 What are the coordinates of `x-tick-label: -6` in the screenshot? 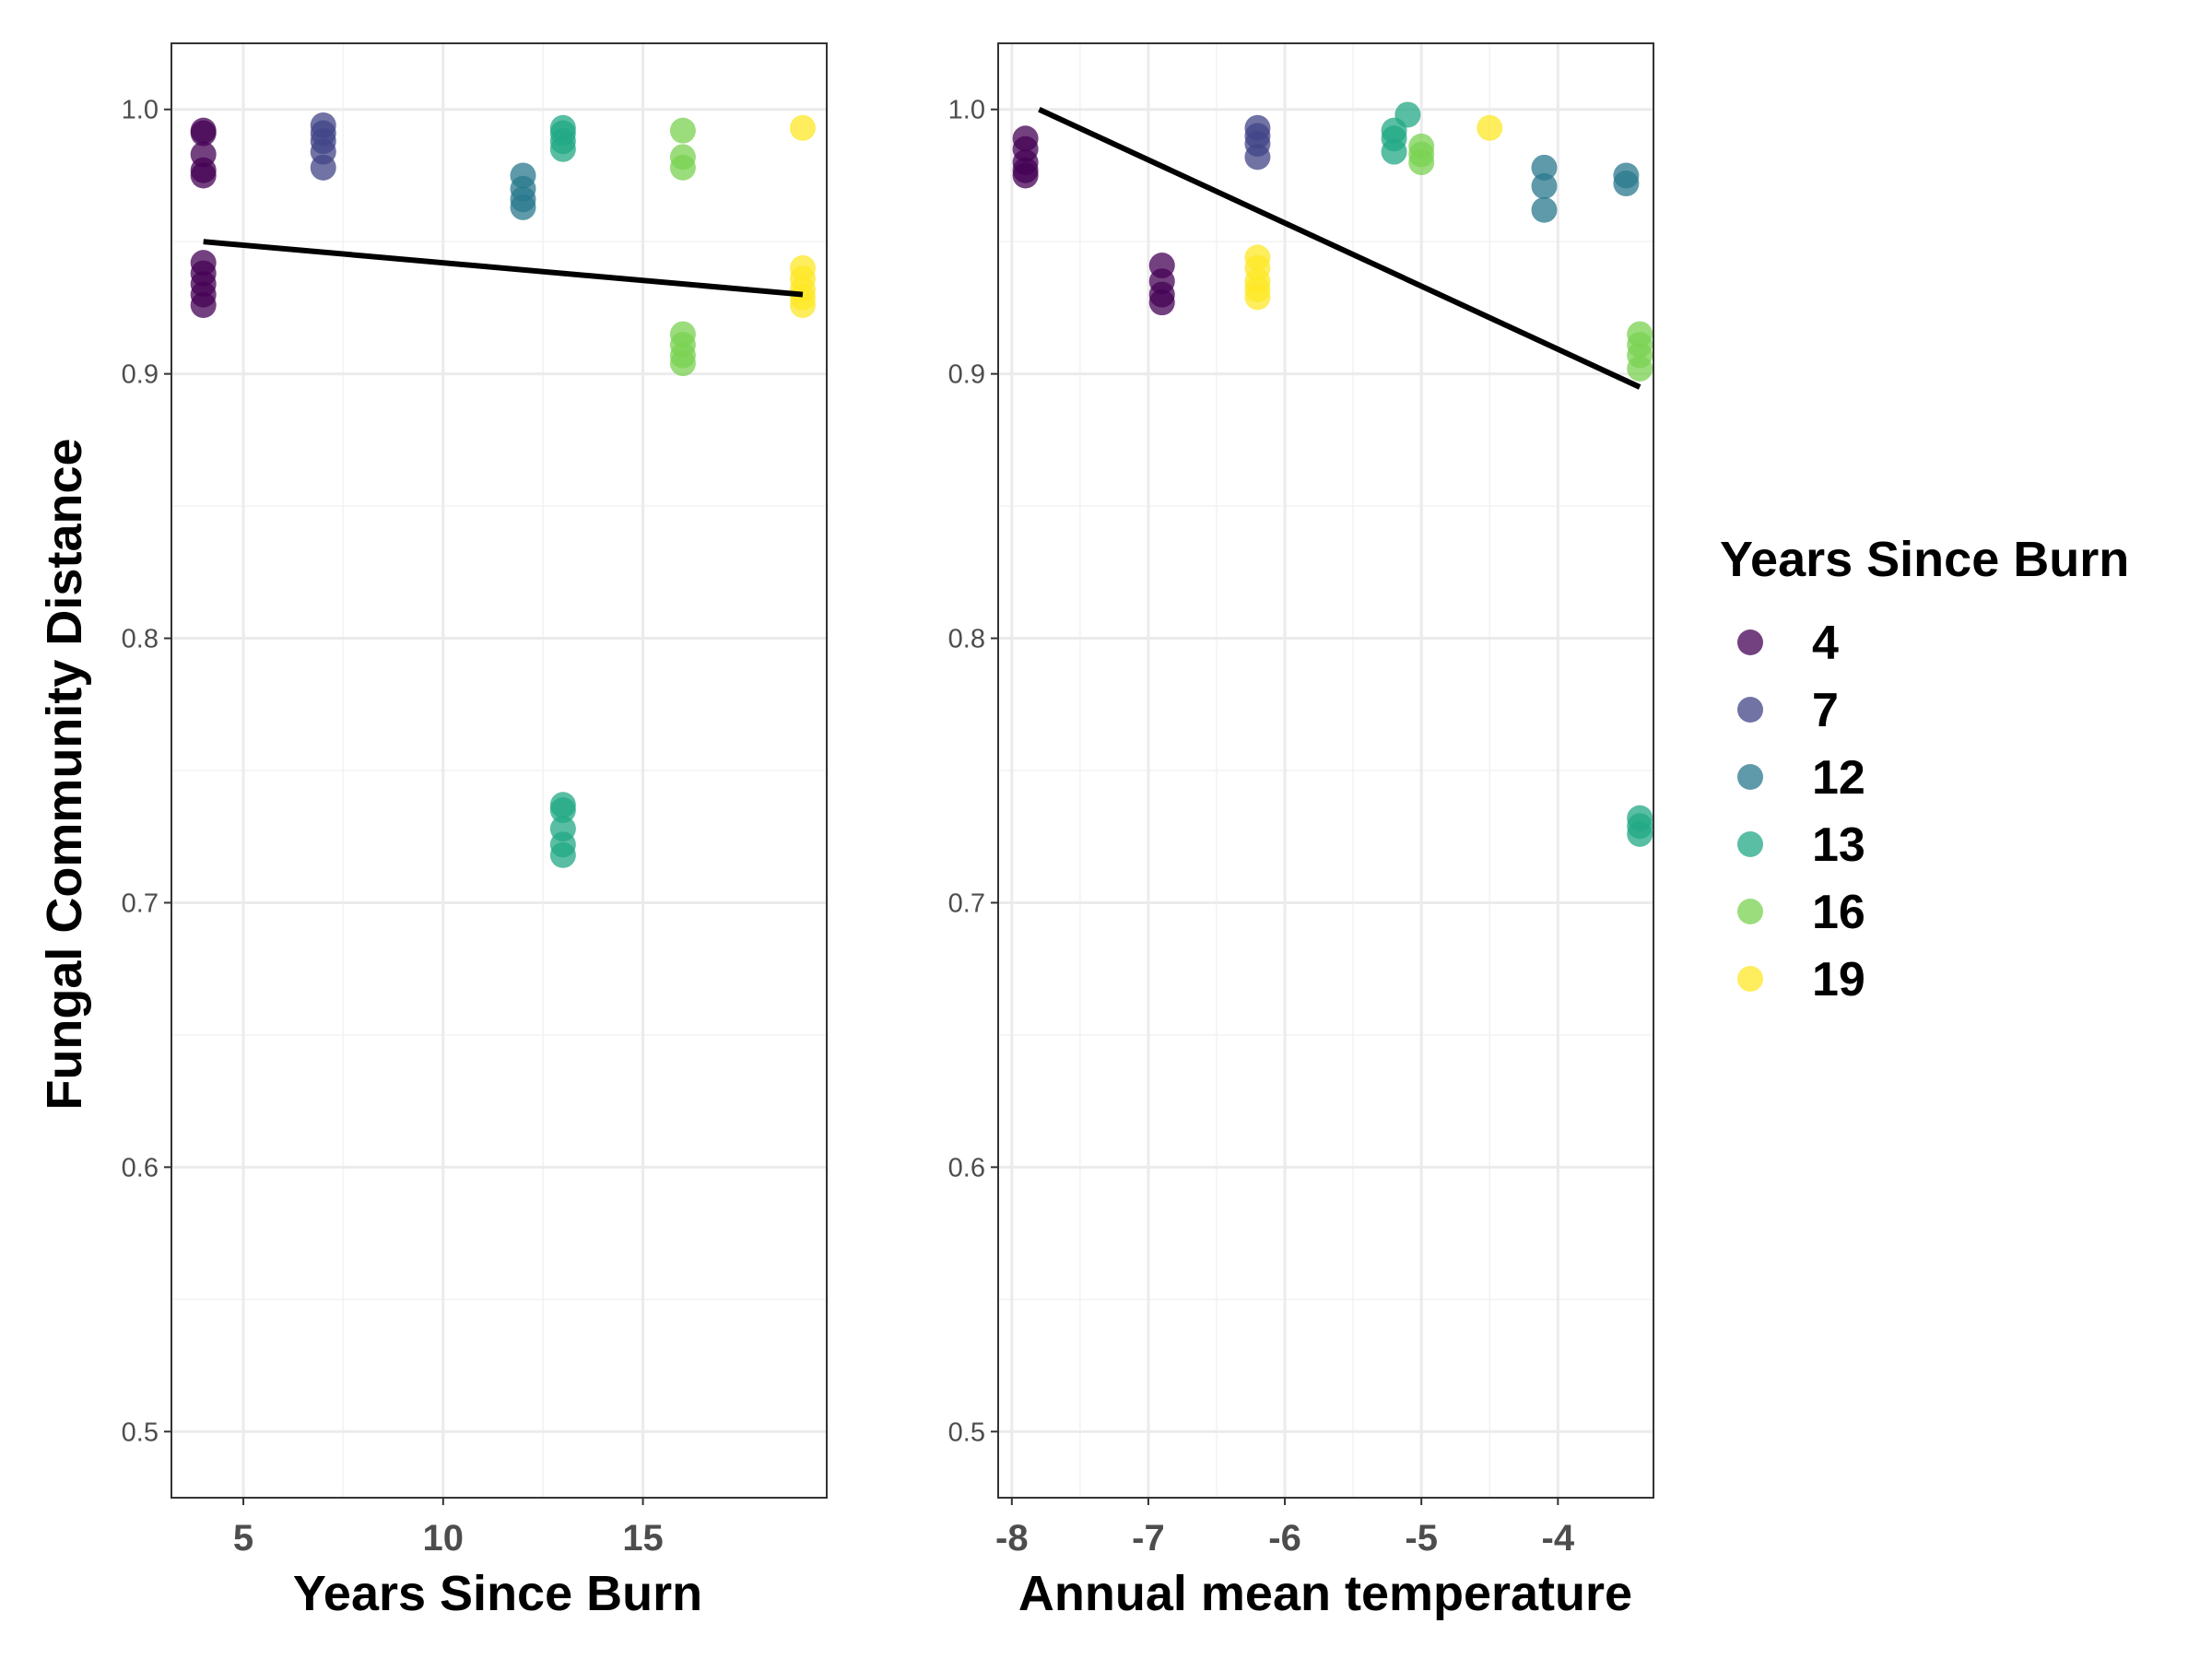 It's located at (1284, 1538).